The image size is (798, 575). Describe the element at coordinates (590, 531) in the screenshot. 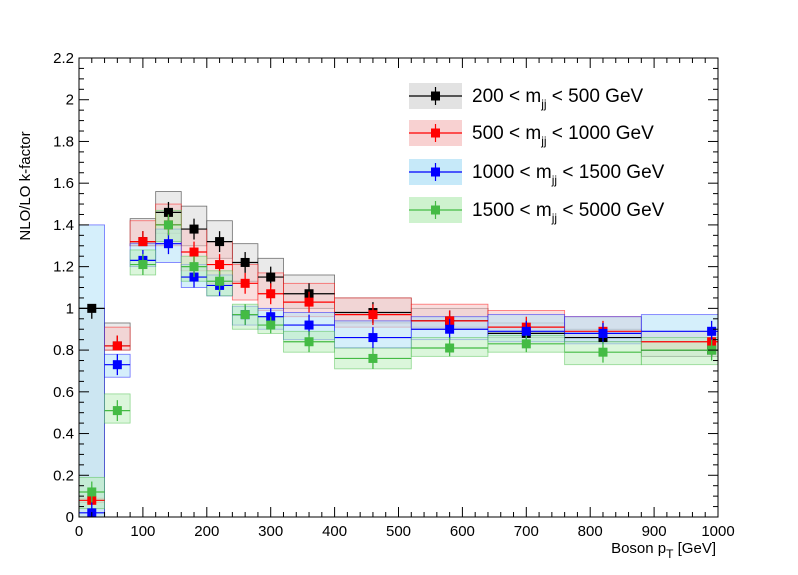

I see `x-tick-label: 800` at that location.